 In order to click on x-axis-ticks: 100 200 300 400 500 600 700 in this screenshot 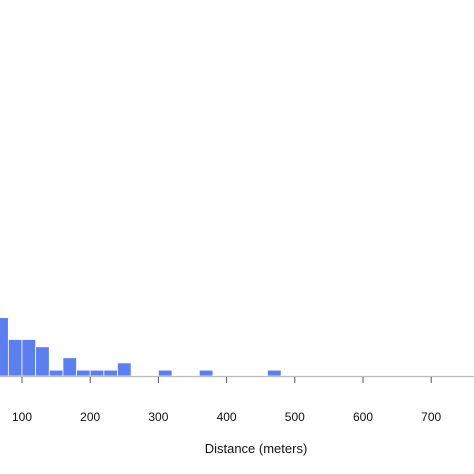, I will do `click(227, 400)`.